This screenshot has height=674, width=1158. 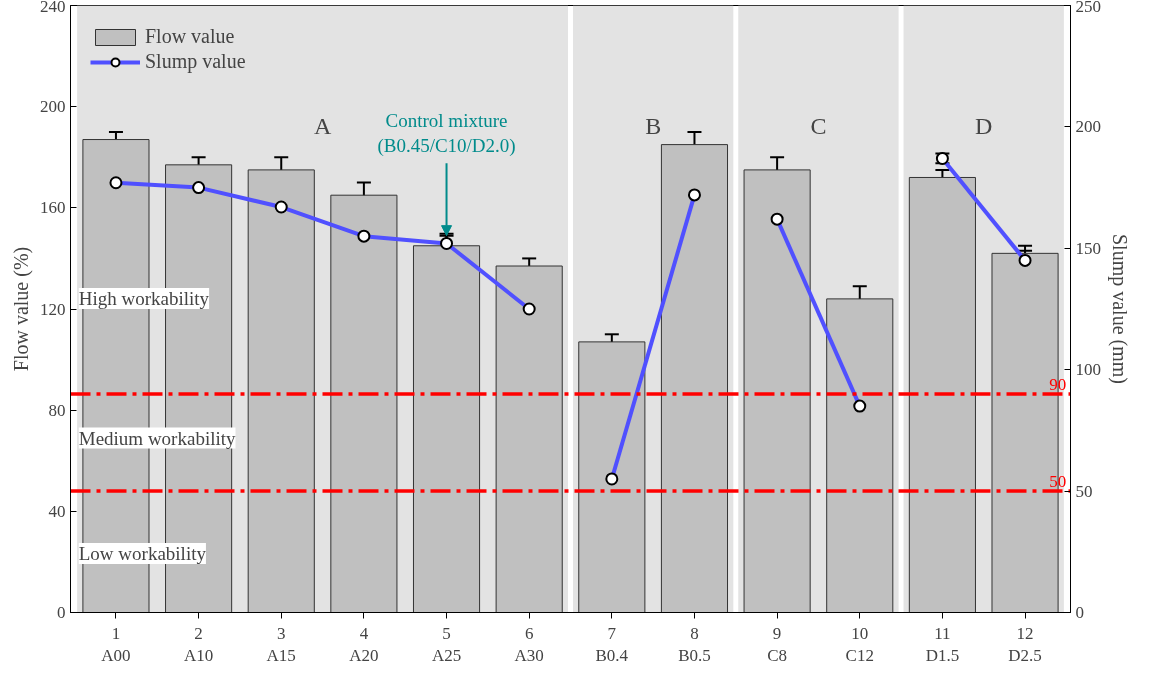 I want to click on x-tick-label: 6 A30, so click(x=529, y=644).